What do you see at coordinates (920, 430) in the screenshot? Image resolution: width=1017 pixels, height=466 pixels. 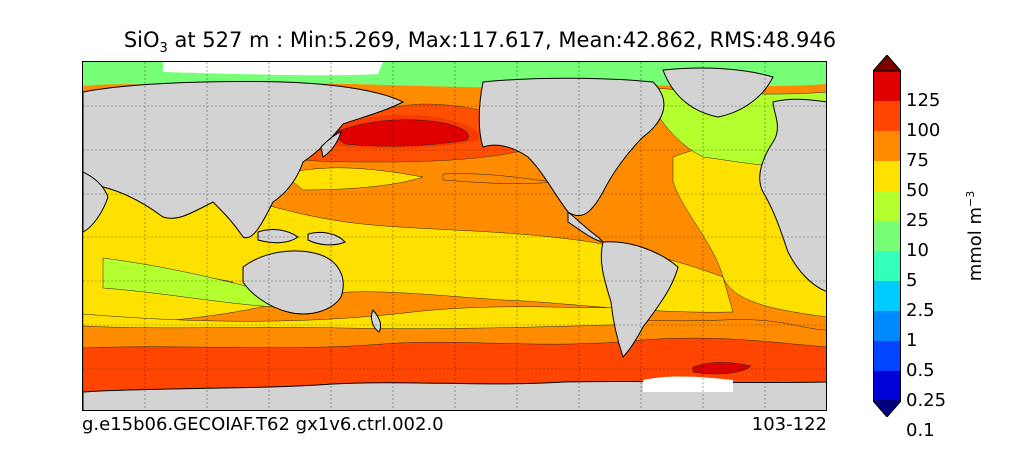 I see `colorbar-tick-label: 0.1` at bounding box center [920, 430].